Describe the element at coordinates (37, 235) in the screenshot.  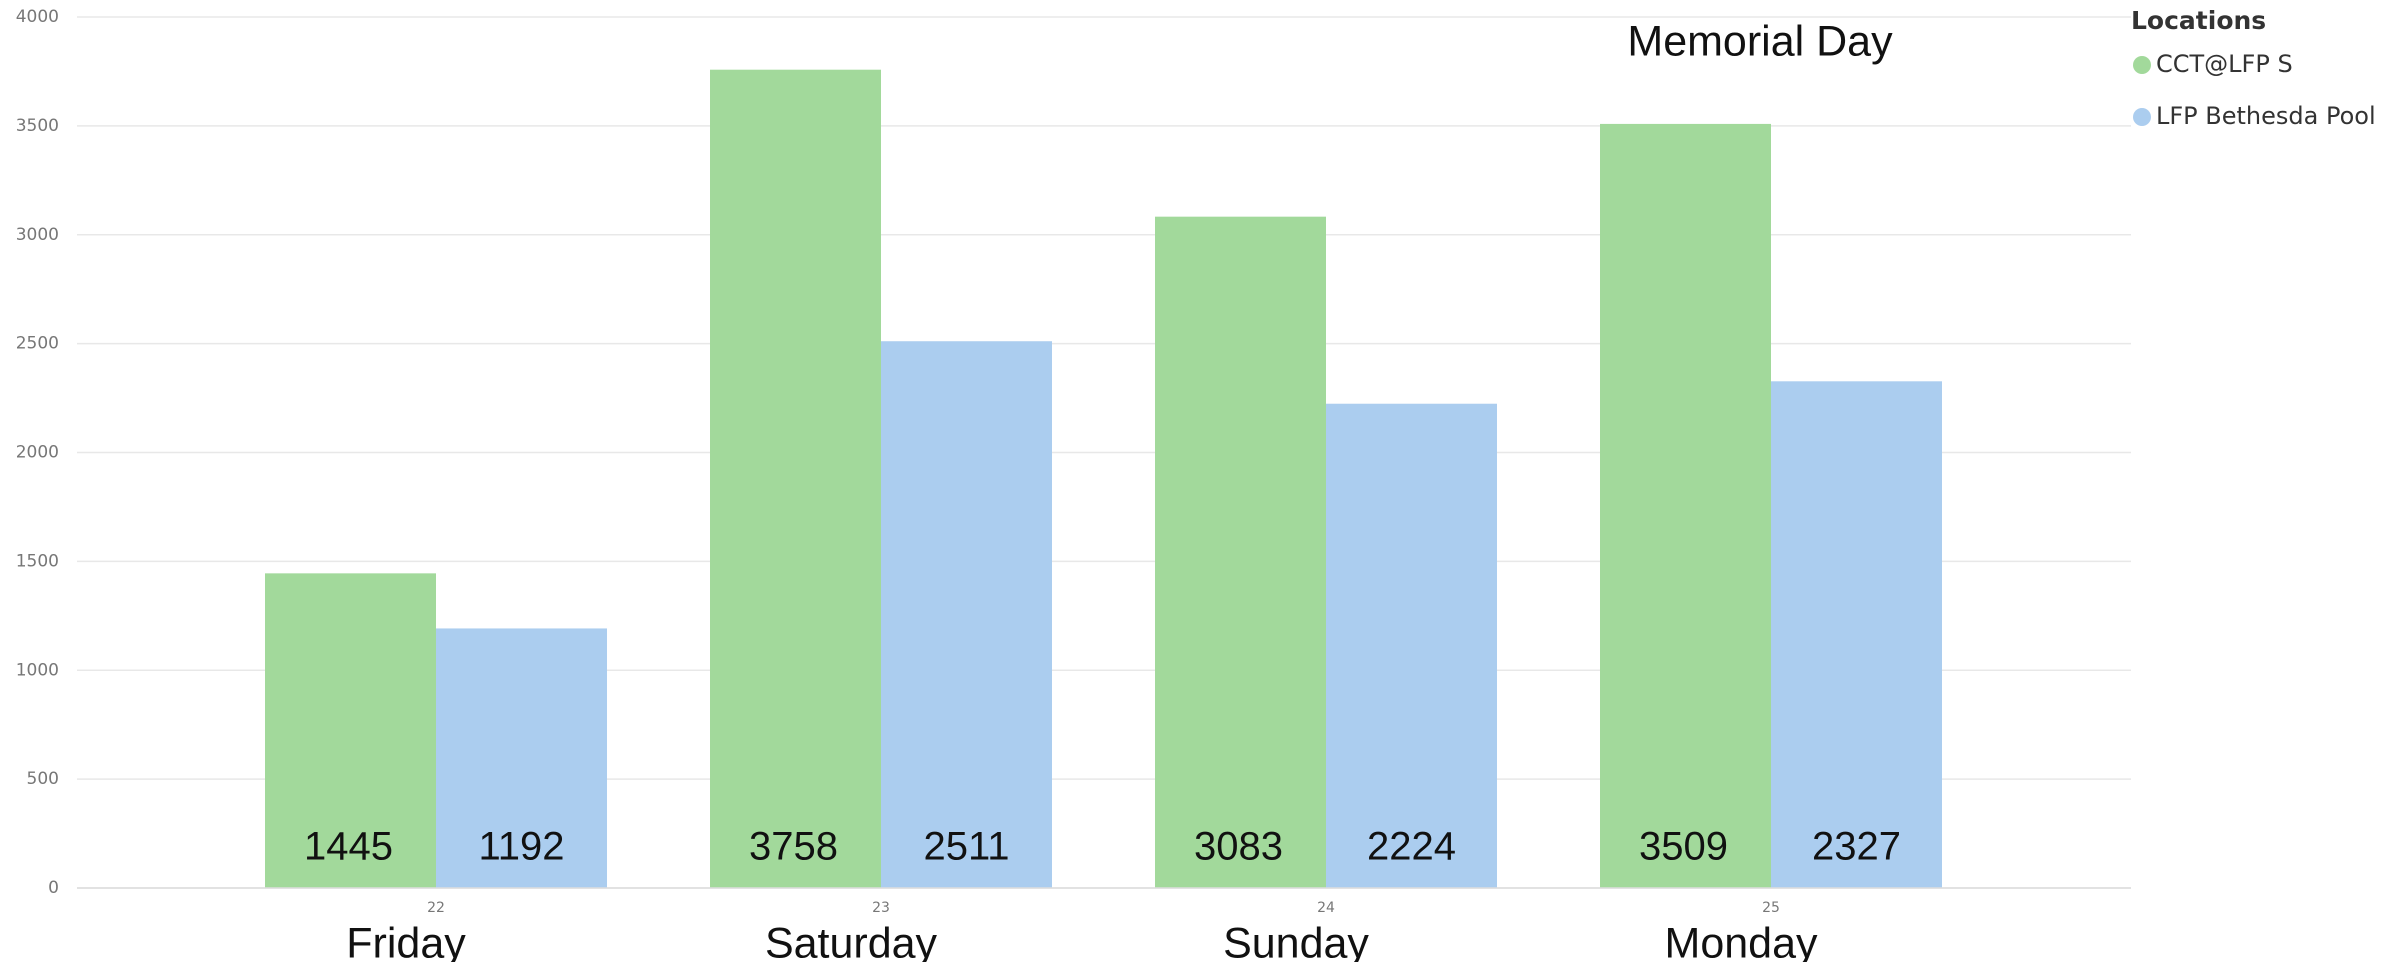
I see `y-tick-label: 3000` at that location.